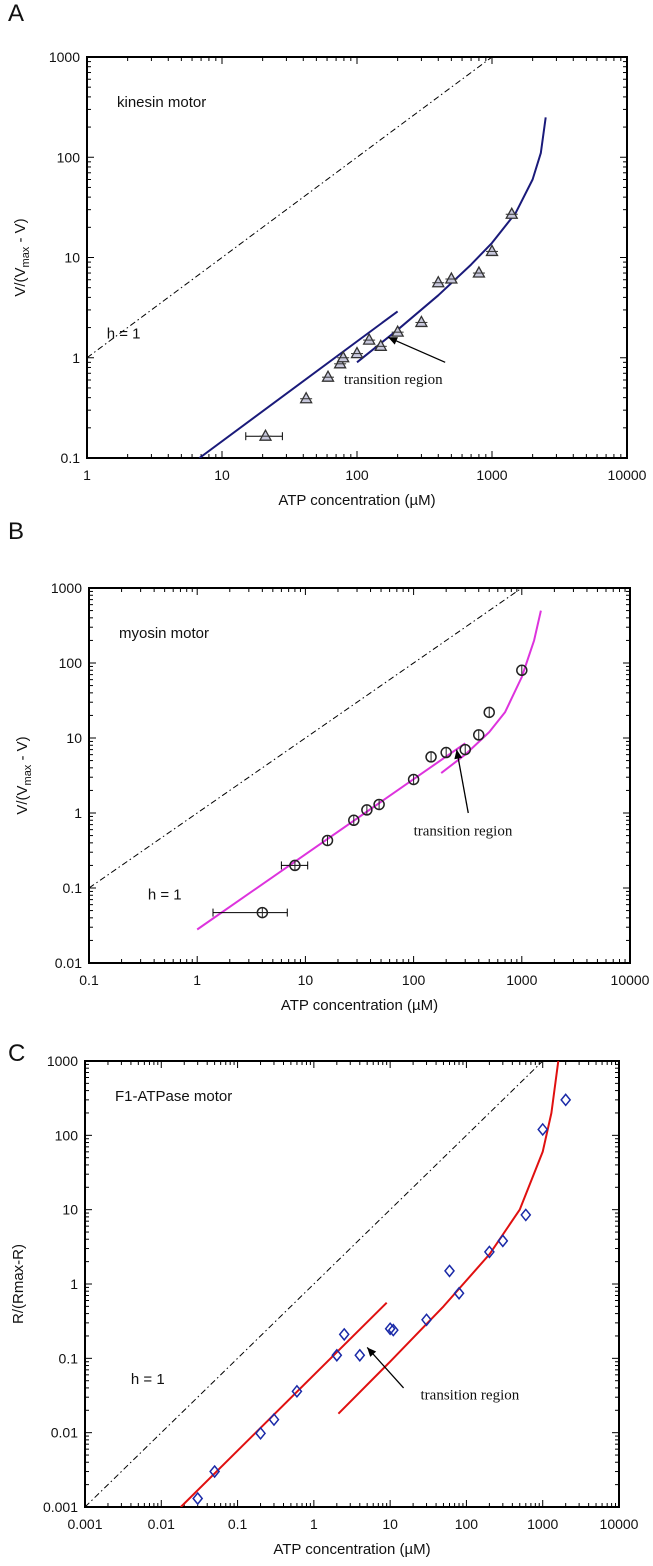 The image size is (653, 1566). What do you see at coordinates (458, 754) in the screenshot?
I see `c1-transition-arrowhead` at bounding box center [458, 754].